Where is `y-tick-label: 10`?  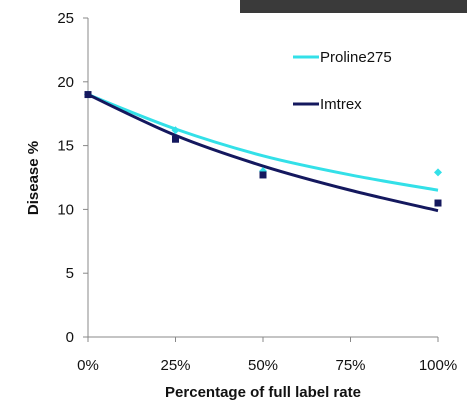
y-tick-label: 10 is located at coordinates (65, 209).